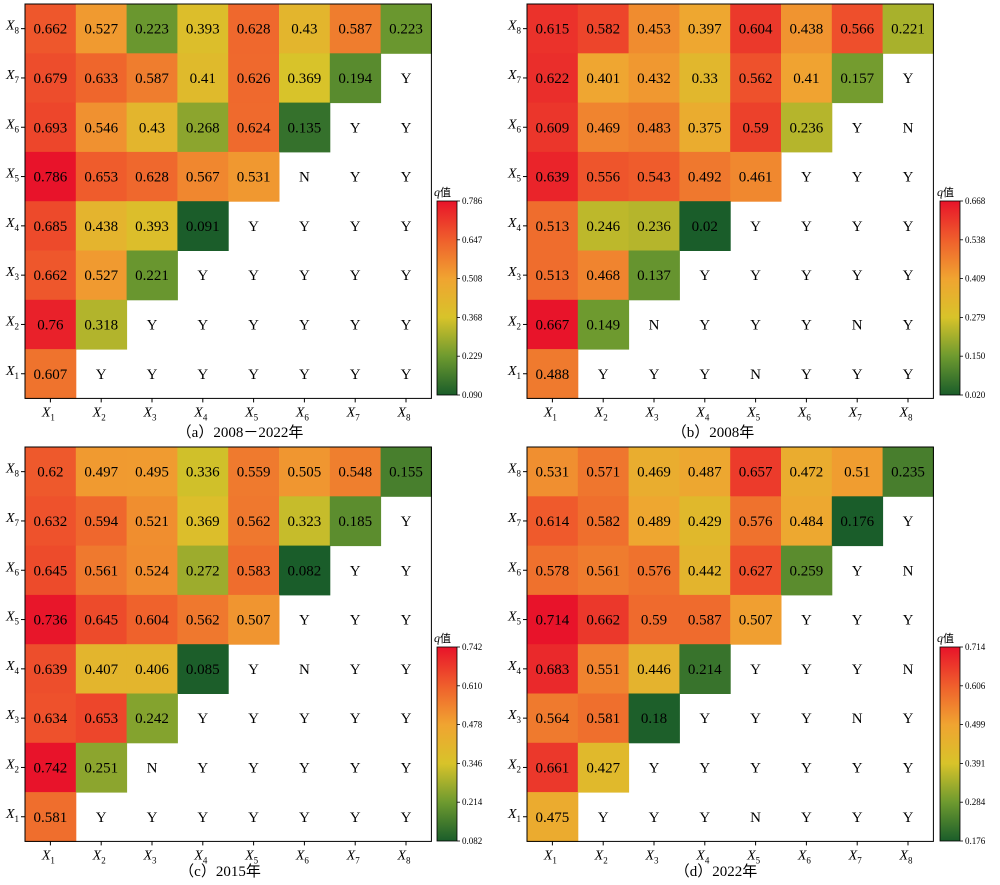 Image resolution: width=1000 pixels, height=885 pixels. What do you see at coordinates (705, 79) in the screenshot?
I see `cell-label: 0.33` at bounding box center [705, 79].